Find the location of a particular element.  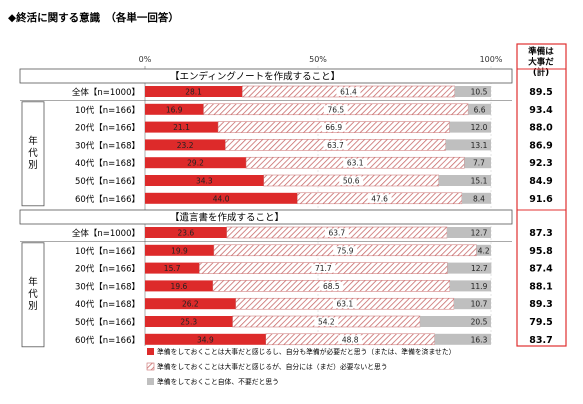

data-label: 26.2 is located at coordinates (190, 304).